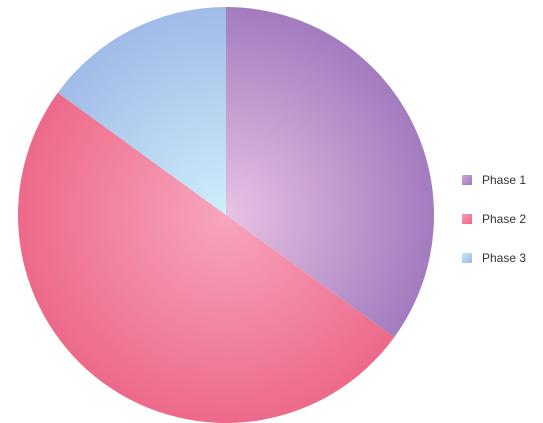  I want to click on chart-legend: Phase 1 Phase 2 Phase 3, so click(501, 230).